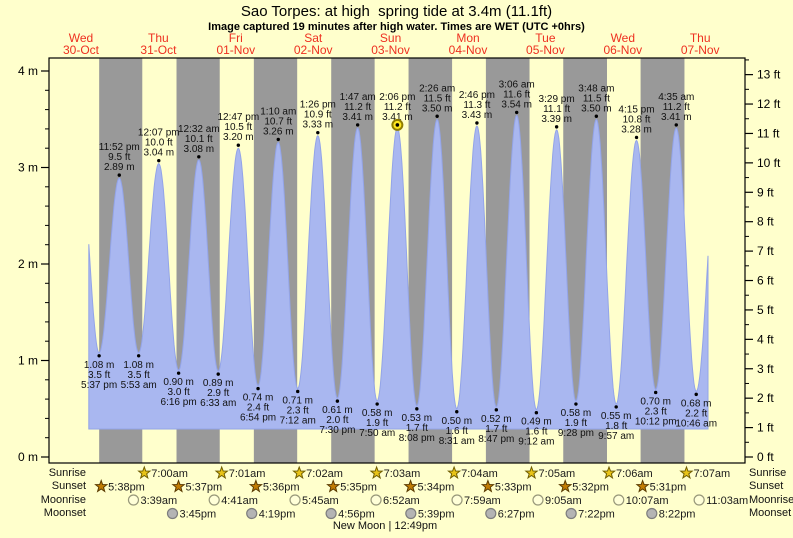  Describe the element at coordinates (377, 433) in the screenshot. I see `tide-low-time: 7:50 am` at that location.